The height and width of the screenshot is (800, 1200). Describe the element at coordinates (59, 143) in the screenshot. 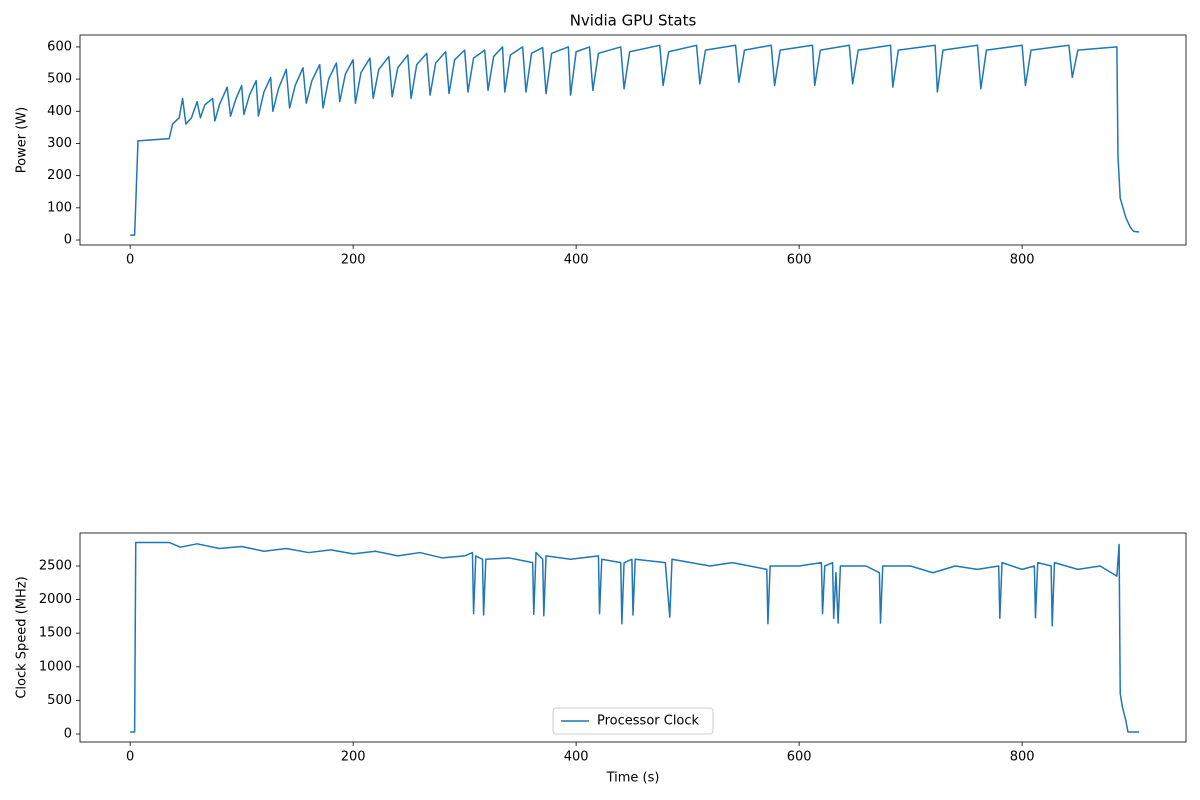

I see `y-tick-label: 300` at that location.